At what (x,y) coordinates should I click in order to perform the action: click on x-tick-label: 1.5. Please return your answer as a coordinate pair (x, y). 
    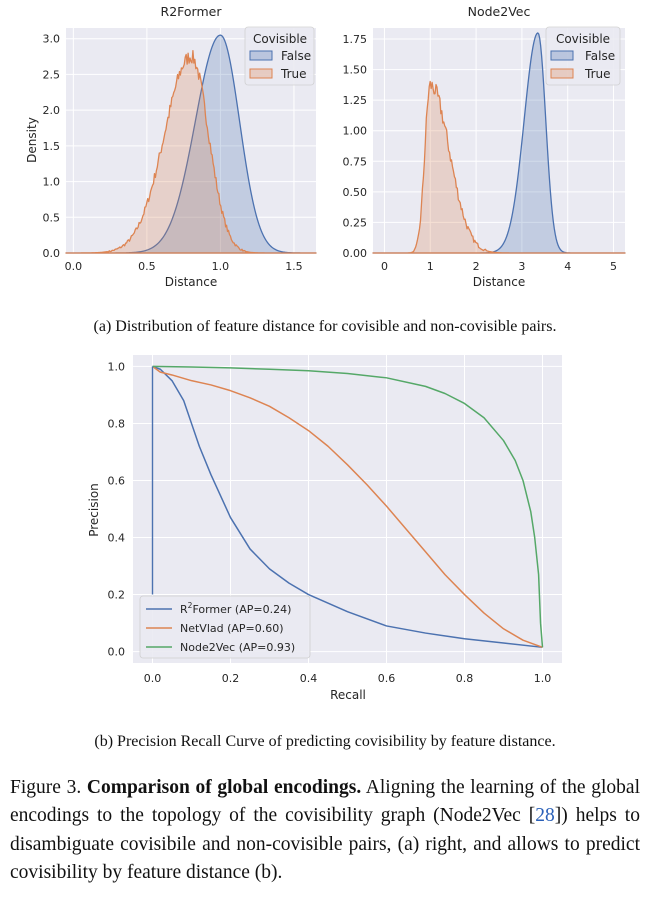
    Looking at the image, I should click on (294, 266).